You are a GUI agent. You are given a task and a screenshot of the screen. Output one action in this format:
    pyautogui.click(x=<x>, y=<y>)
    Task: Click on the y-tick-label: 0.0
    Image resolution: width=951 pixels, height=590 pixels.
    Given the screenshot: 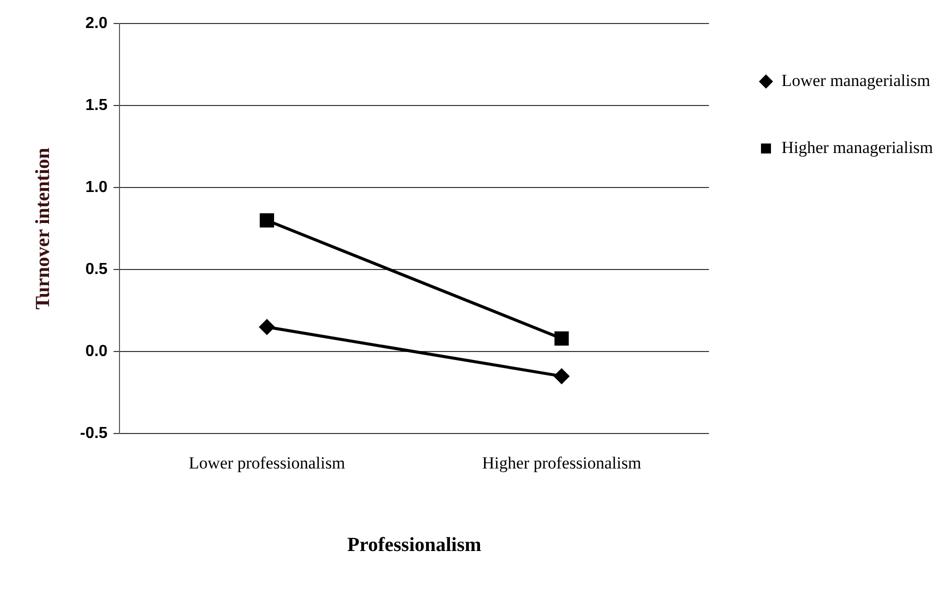 What is the action you would take?
    pyautogui.click(x=96, y=351)
    